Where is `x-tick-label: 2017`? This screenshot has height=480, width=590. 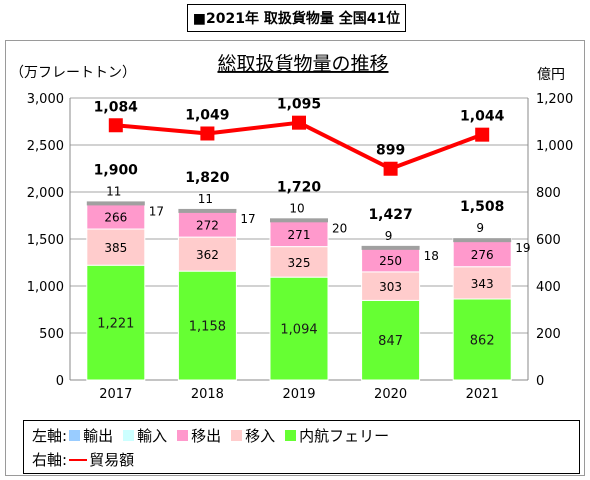 x-tick-label: 2017 is located at coordinates (115, 394).